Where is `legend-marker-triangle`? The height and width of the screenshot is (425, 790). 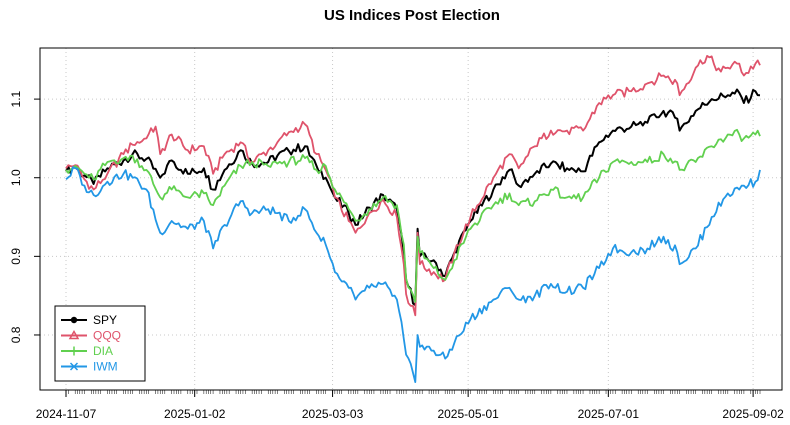 legend-marker-triangle is located at coordinates (74, 334).